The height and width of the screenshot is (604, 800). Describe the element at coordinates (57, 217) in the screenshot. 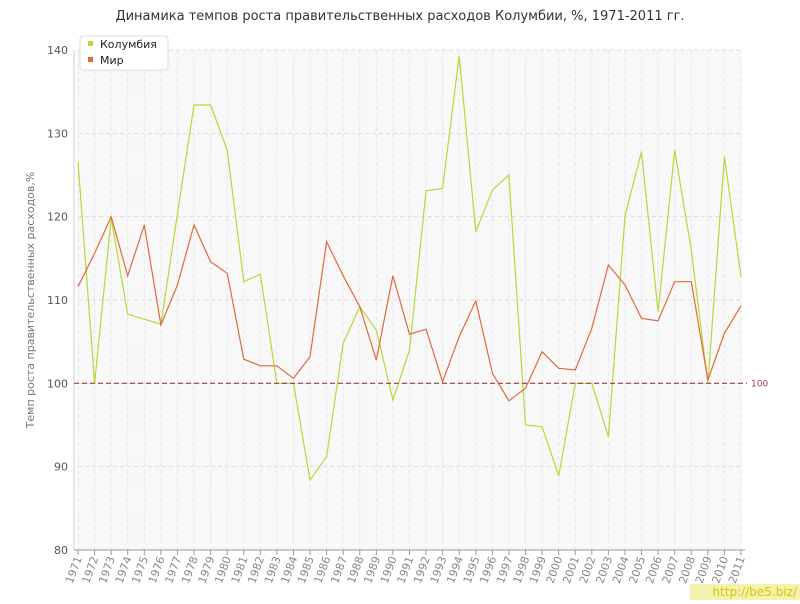

I see `y-tick-label: 120` at that location.